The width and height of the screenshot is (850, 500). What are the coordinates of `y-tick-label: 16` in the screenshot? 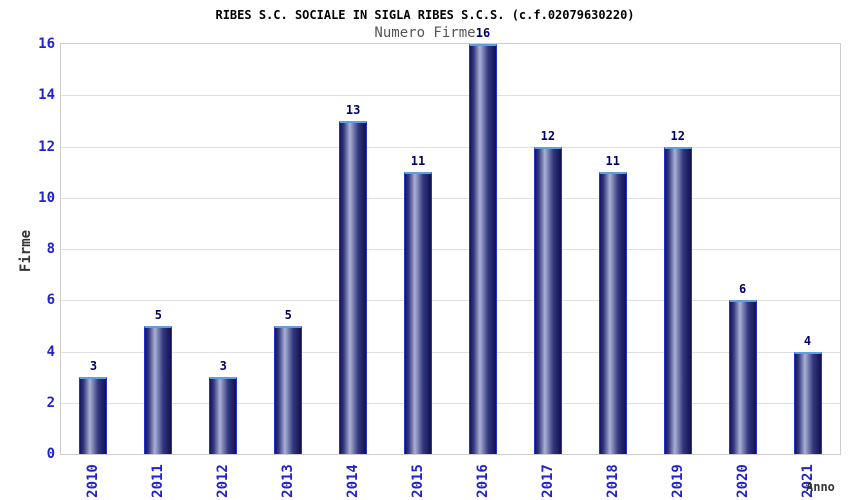 It's located at (46, 44).